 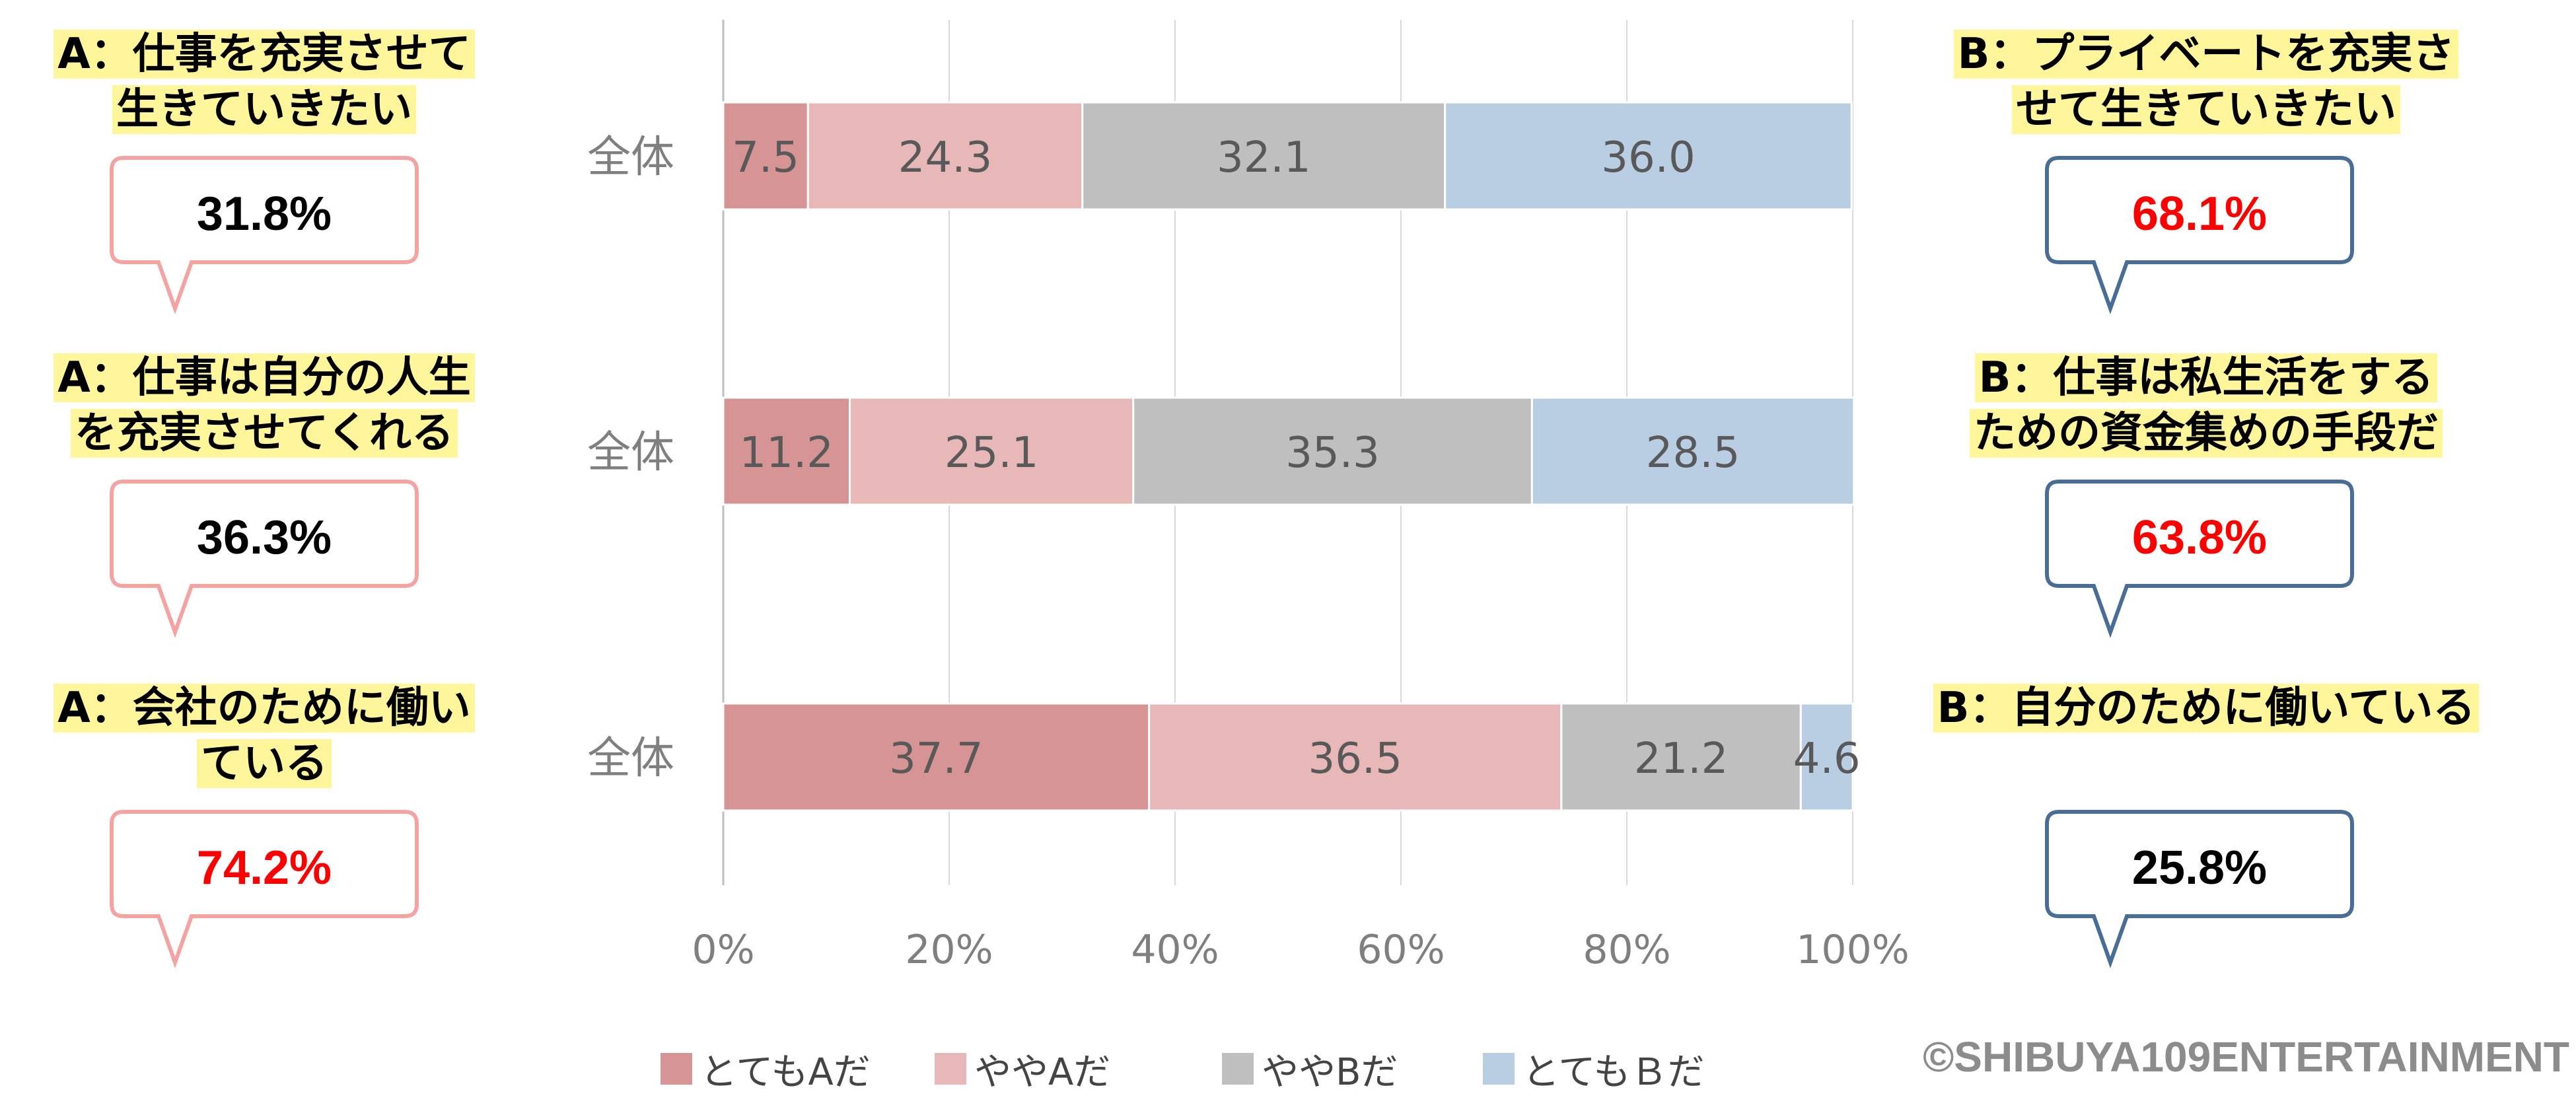 I want to click on bar-data-label: 4.6, so click(x=1827, y=759).